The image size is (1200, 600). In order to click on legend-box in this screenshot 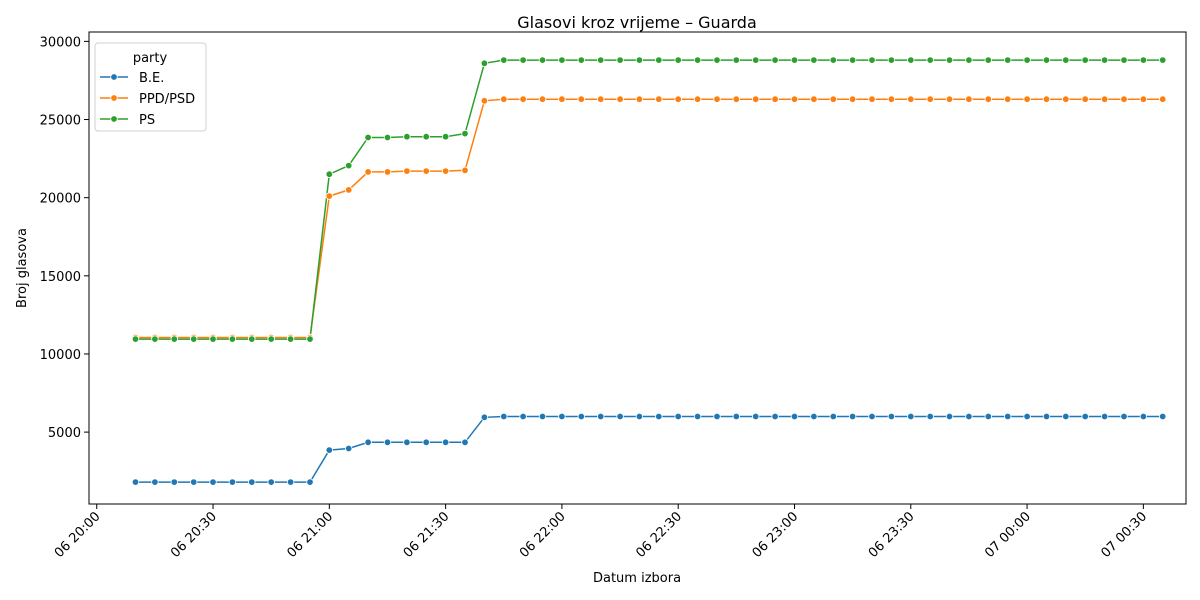, I will do `click(150, 87)`.